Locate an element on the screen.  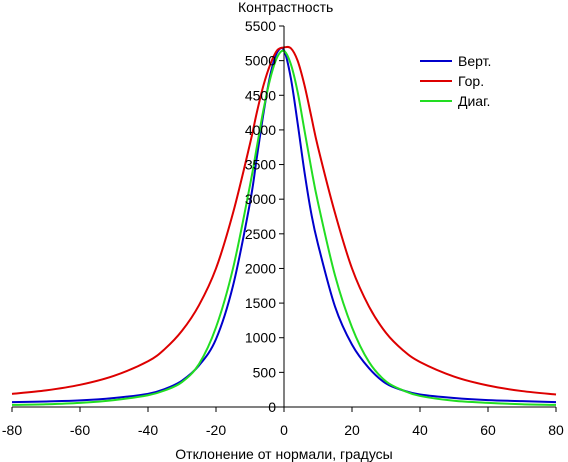
x-tick-label: 60 is located at coordinates (488, 430).